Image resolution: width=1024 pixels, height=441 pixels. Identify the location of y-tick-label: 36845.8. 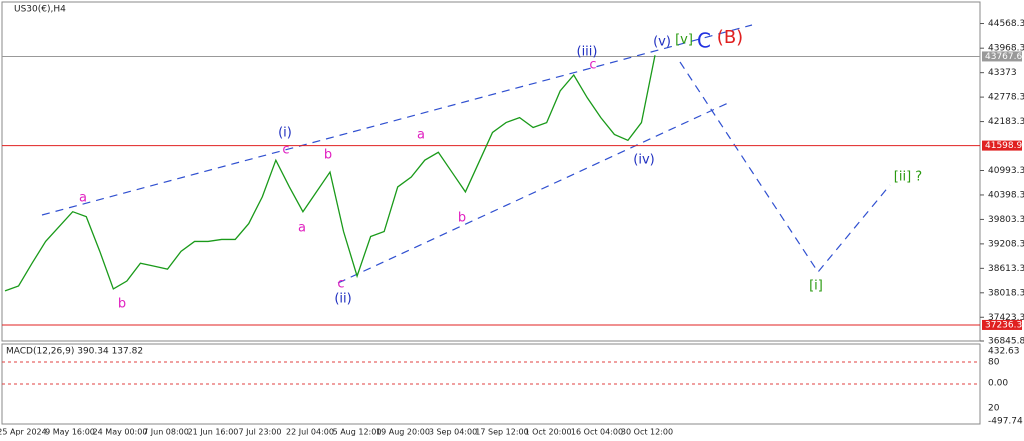
(1006, 342).